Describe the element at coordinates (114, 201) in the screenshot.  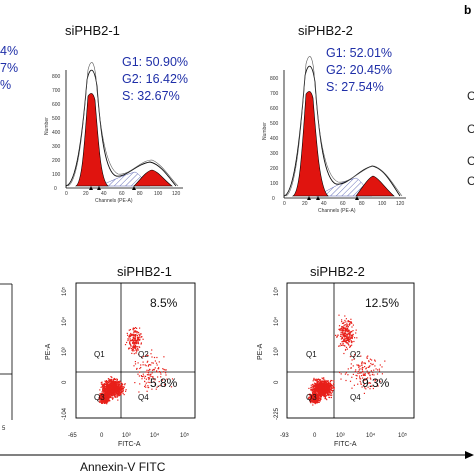
I see `histogram-1-xlabel: Channels (PE-A)` at that location.